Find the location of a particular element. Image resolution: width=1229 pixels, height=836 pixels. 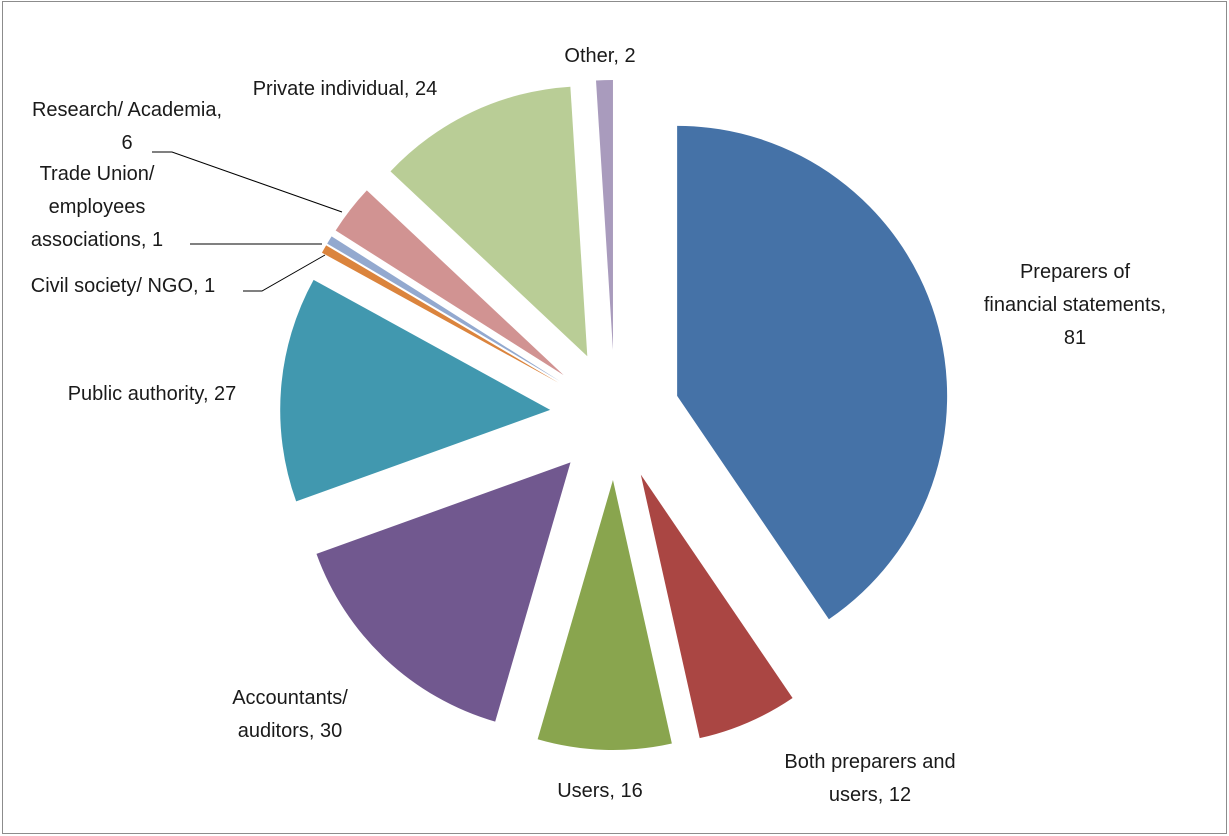

data-label-trade-union-employees-associations: Trade Union/employees associations, 1 is located at coordinates (97, 207).